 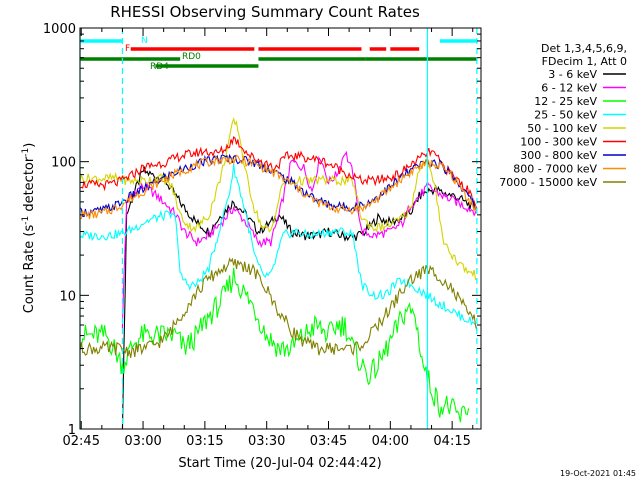 I want to click on flag-bar-label-3: RD4, so click(x=159, y=67).